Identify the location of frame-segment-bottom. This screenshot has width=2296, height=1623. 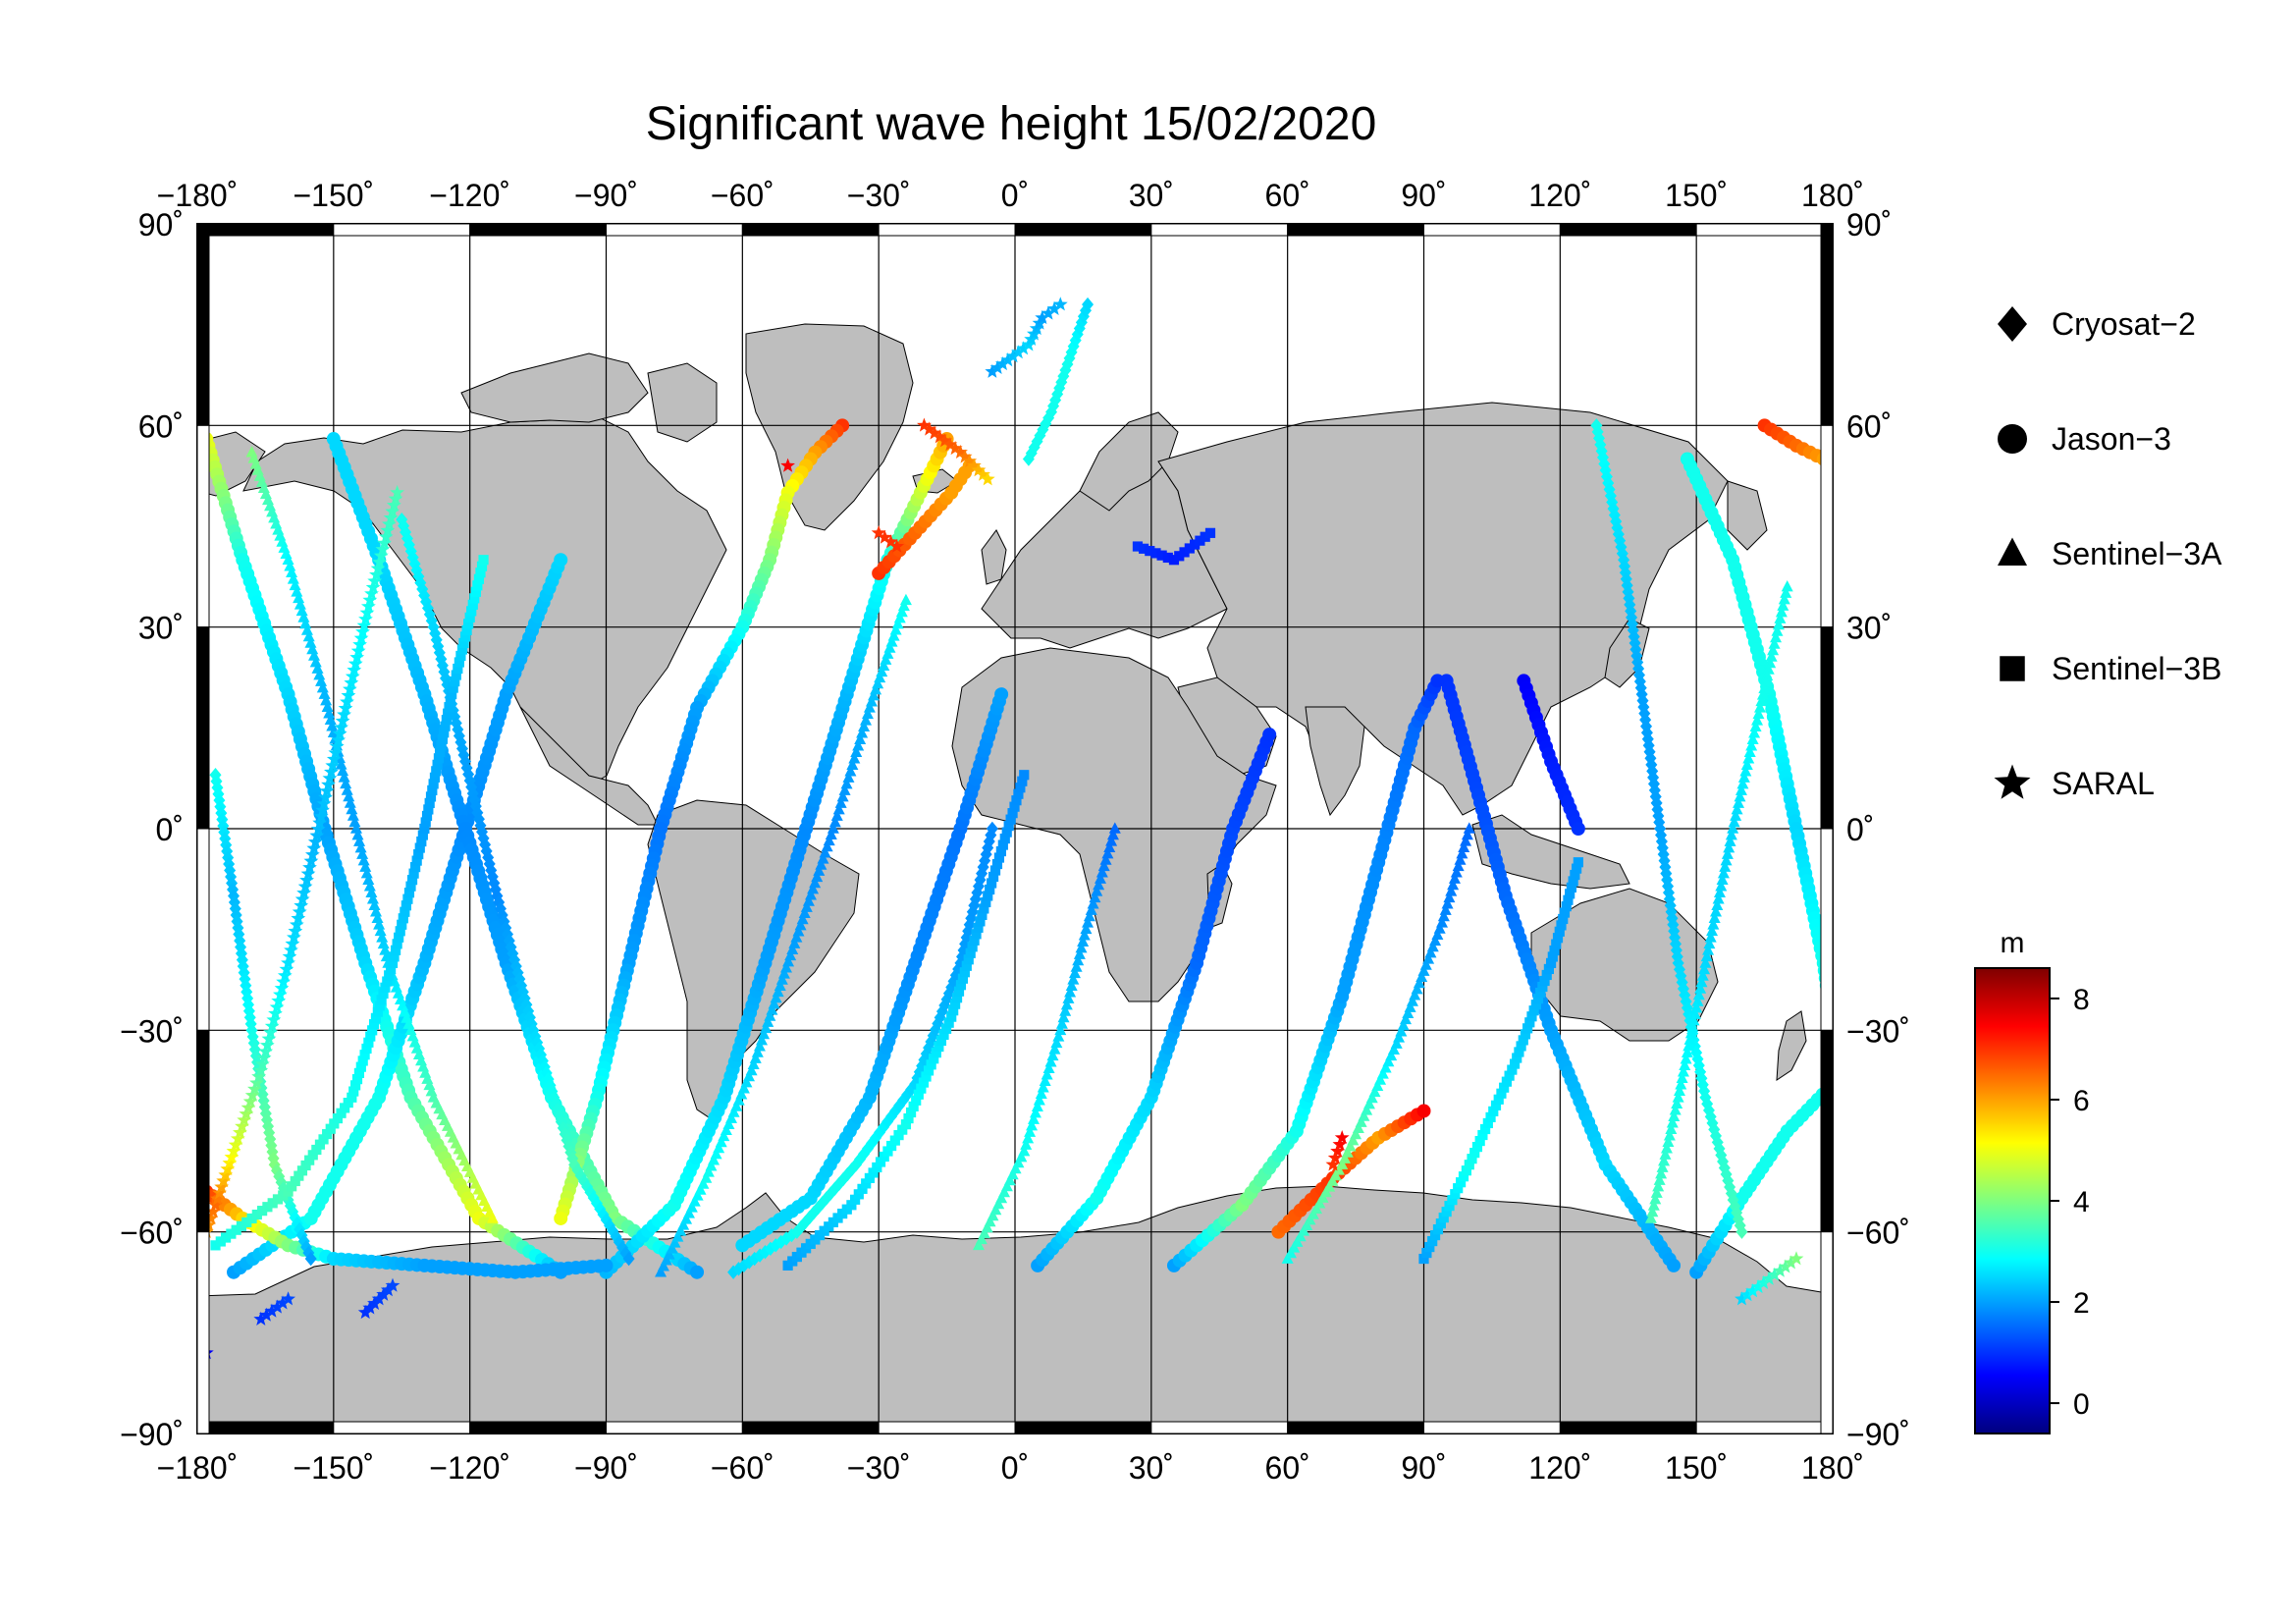
(402, 1428).